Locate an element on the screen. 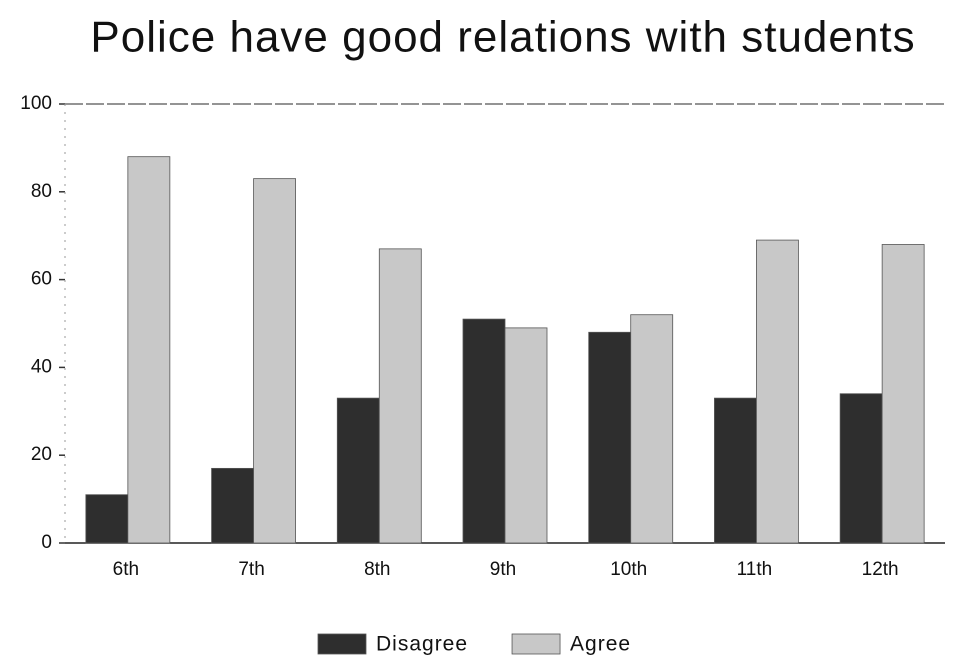 The image size is (977, 661). y-tick-label: 0 is located at coordinates (46, 542).